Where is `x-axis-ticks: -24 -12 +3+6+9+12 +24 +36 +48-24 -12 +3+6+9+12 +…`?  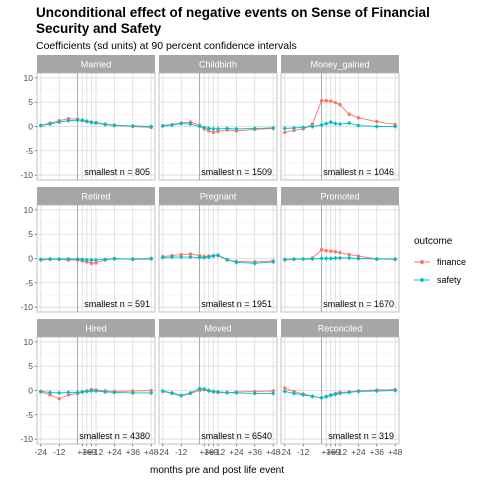
x-axis-ticks: -24 -12 +3+6+9+12 +24 +36 +48-24 -12 +3+6+9+12 +… is located at coordinates (219, 450).